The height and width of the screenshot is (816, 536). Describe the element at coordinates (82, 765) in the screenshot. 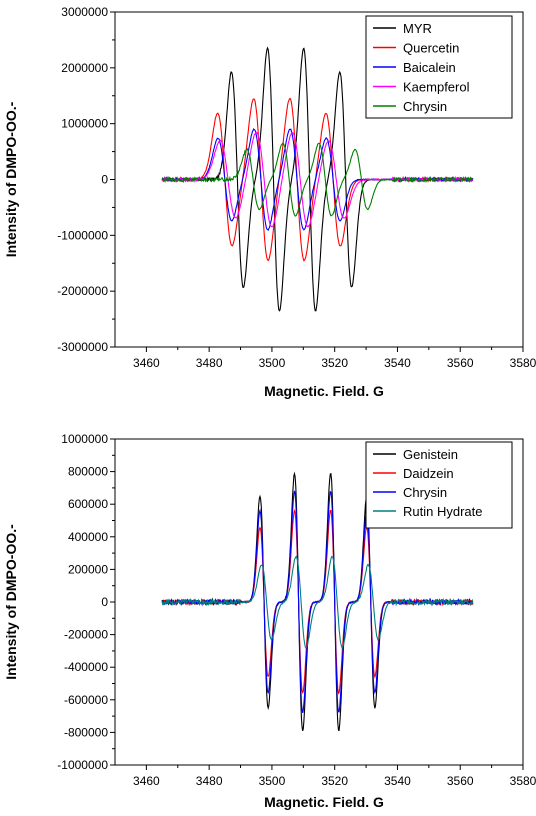

I see `bottom-y-tick-label: -1000000` at that location.